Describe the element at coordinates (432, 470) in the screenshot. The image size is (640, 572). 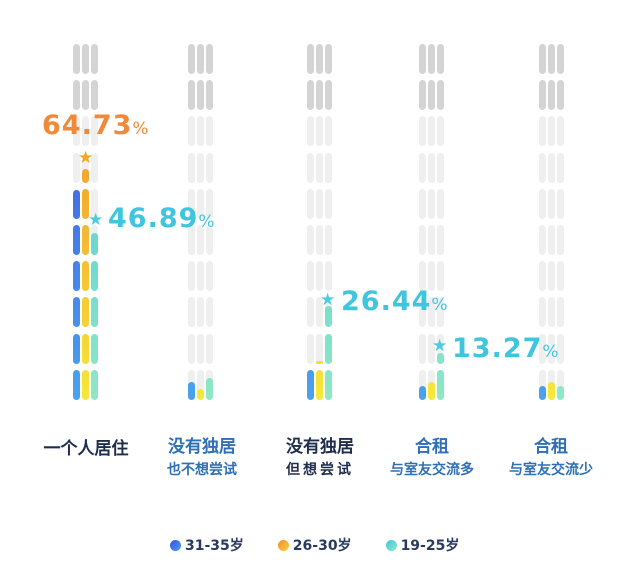
I see `label-line2: 与室友交流多` at that location.